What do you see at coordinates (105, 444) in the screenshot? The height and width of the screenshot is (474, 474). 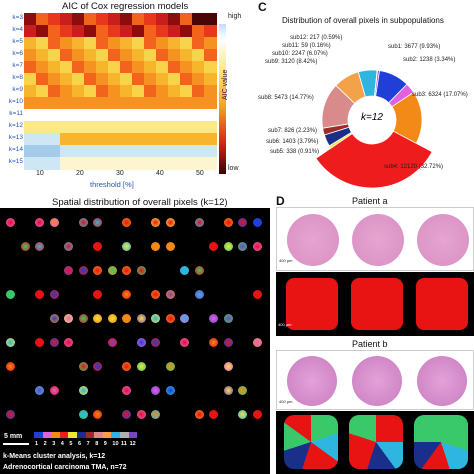 I see `cluster-legend-number: 9` at bounding box center [105, 444].